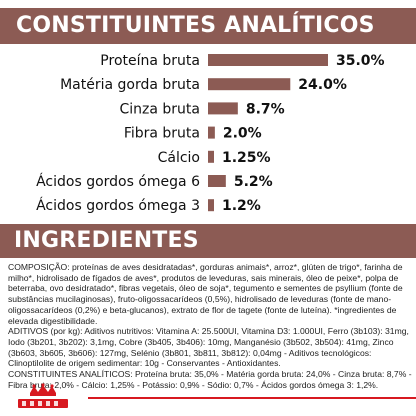  What do you see at coordinates (208, 241) in the screenshot?
I see `ingredients-header: INGREDIENTES` at bounding box center [208, 241].